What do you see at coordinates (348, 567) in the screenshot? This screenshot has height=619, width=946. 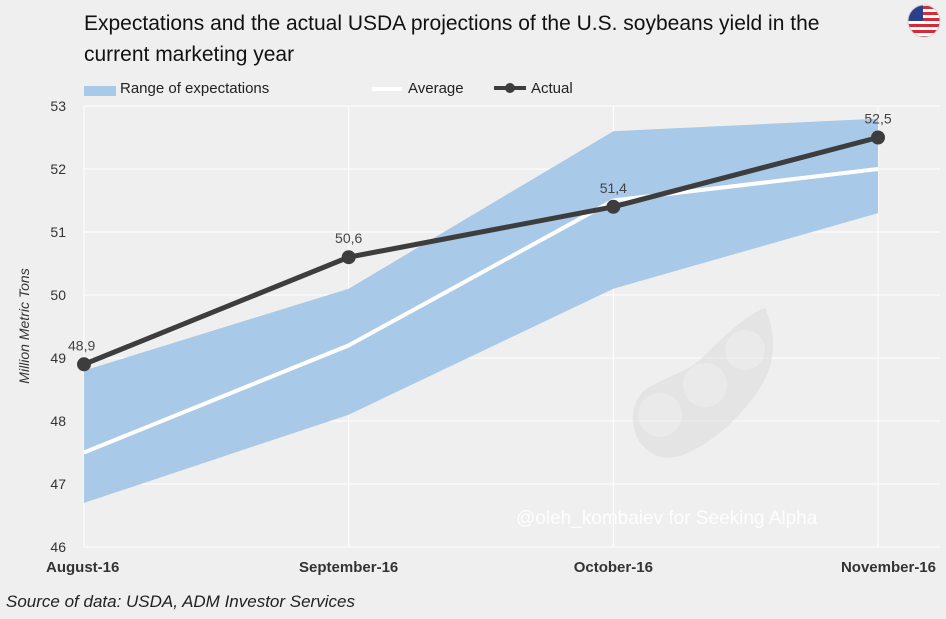 I see `x-tick-label: September-16` at bounding box center [348, 567].